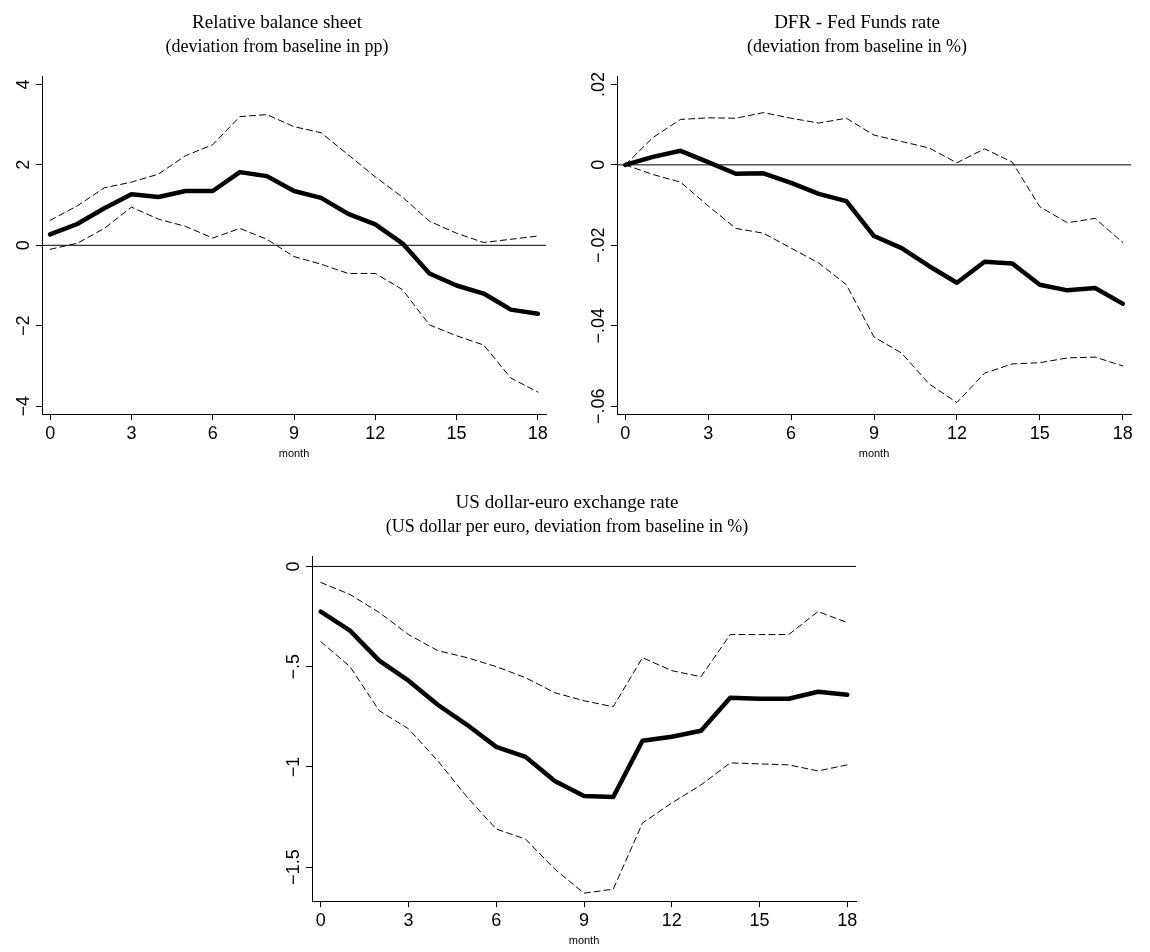 The height and width of the screenshot is (952, 1150). Describe the element at coordinates (597, 245) in the screenshot. I see `y-tick-label: −.02` at that location.